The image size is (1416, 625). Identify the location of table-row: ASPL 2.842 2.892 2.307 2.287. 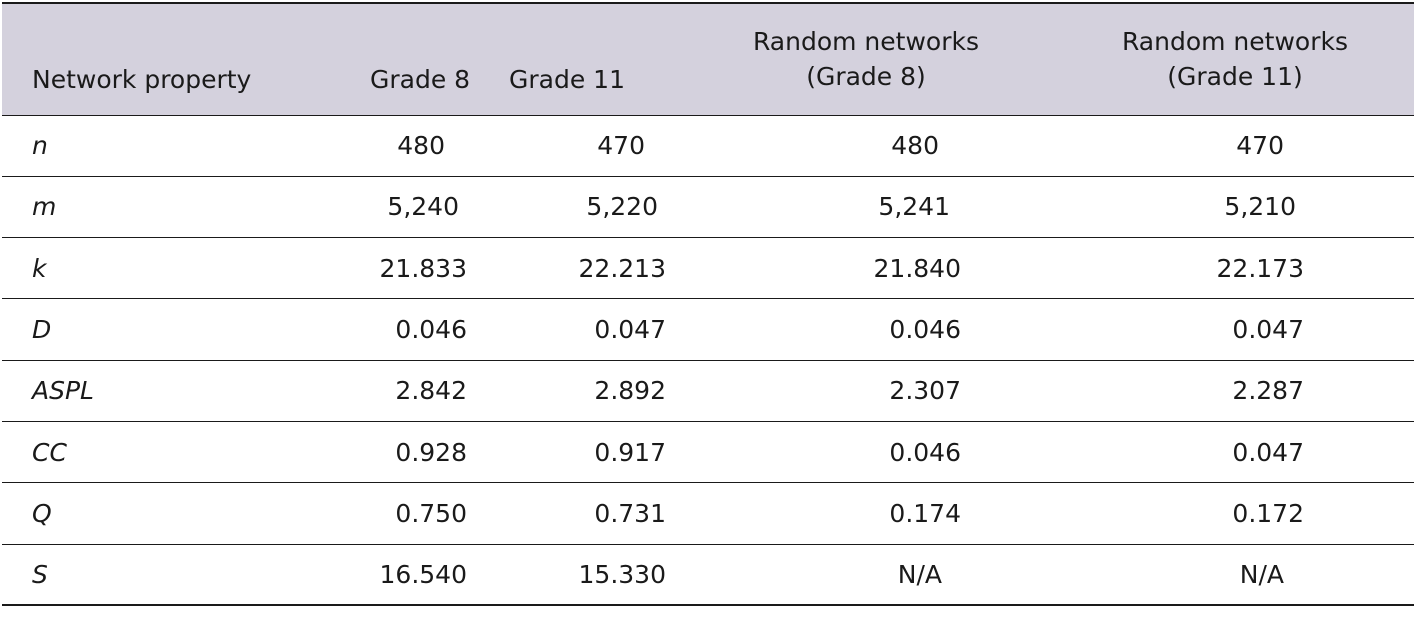
(708, 391).